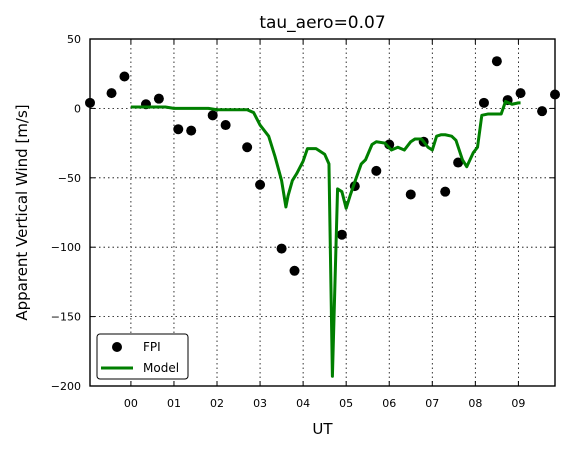  What do you see at coordinates (322, 429) in the screenshot?
I see `x-axis-label: UT` at bounding box center [322, 429].